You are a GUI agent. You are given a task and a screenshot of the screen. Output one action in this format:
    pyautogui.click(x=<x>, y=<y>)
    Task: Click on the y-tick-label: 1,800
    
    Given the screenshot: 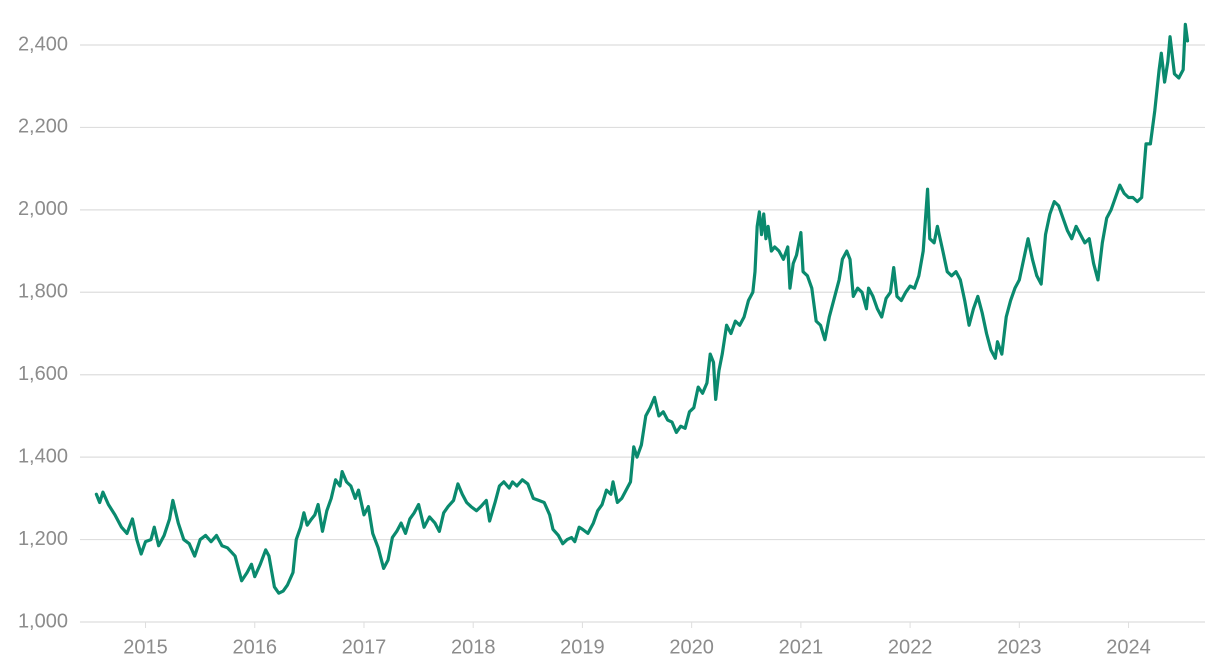 What is the action you would take?
    pyautogui.click(x=43, y=292)
    